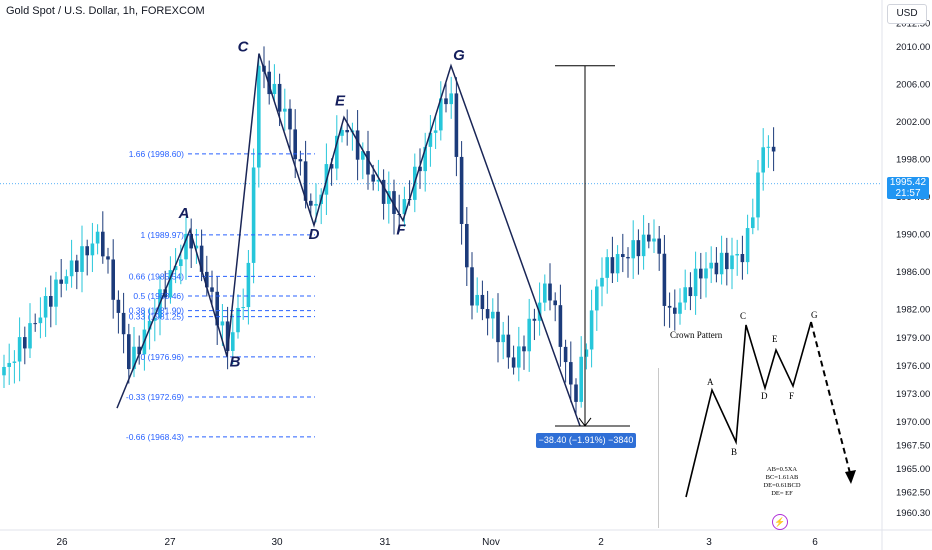 This screenshot has width=932, height=550. Describe the element at coordinates (314, 234) in the screenshot. I see `pattern-point-label-d: D` at that location.